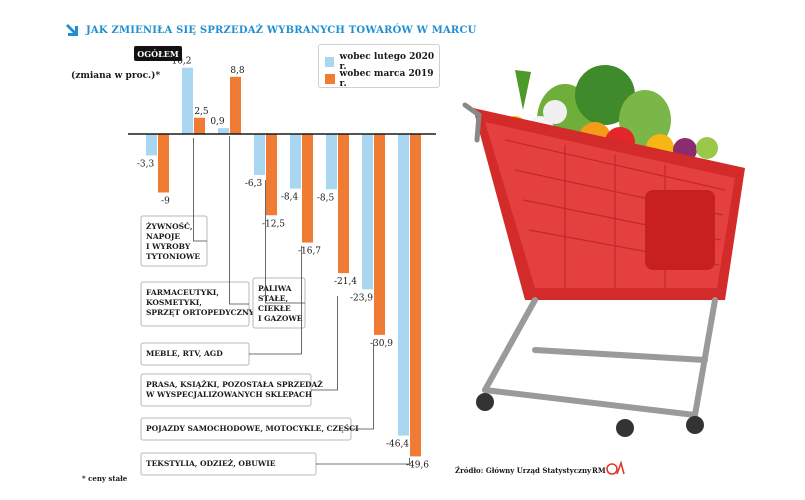 Image resolution: width=805 pixels, height=500 pixels. What do you see at coordinates (345, 282) in the screenshot?
I see `data-label-5-series2: -21,4` at bounding box center [345, 282].